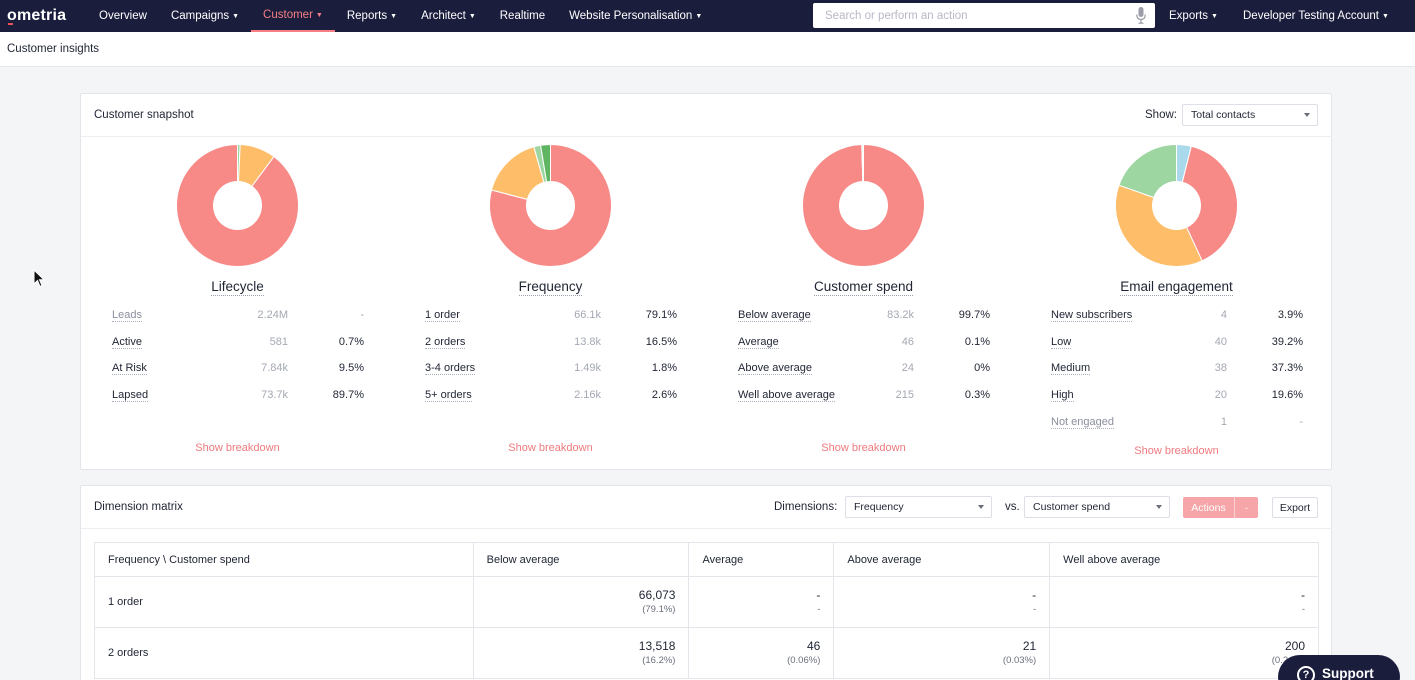  What do you see at coordinates (661, 341) in the screenshot?
I see `segment-percent: 16.5%` at bounding box center [661, 341].